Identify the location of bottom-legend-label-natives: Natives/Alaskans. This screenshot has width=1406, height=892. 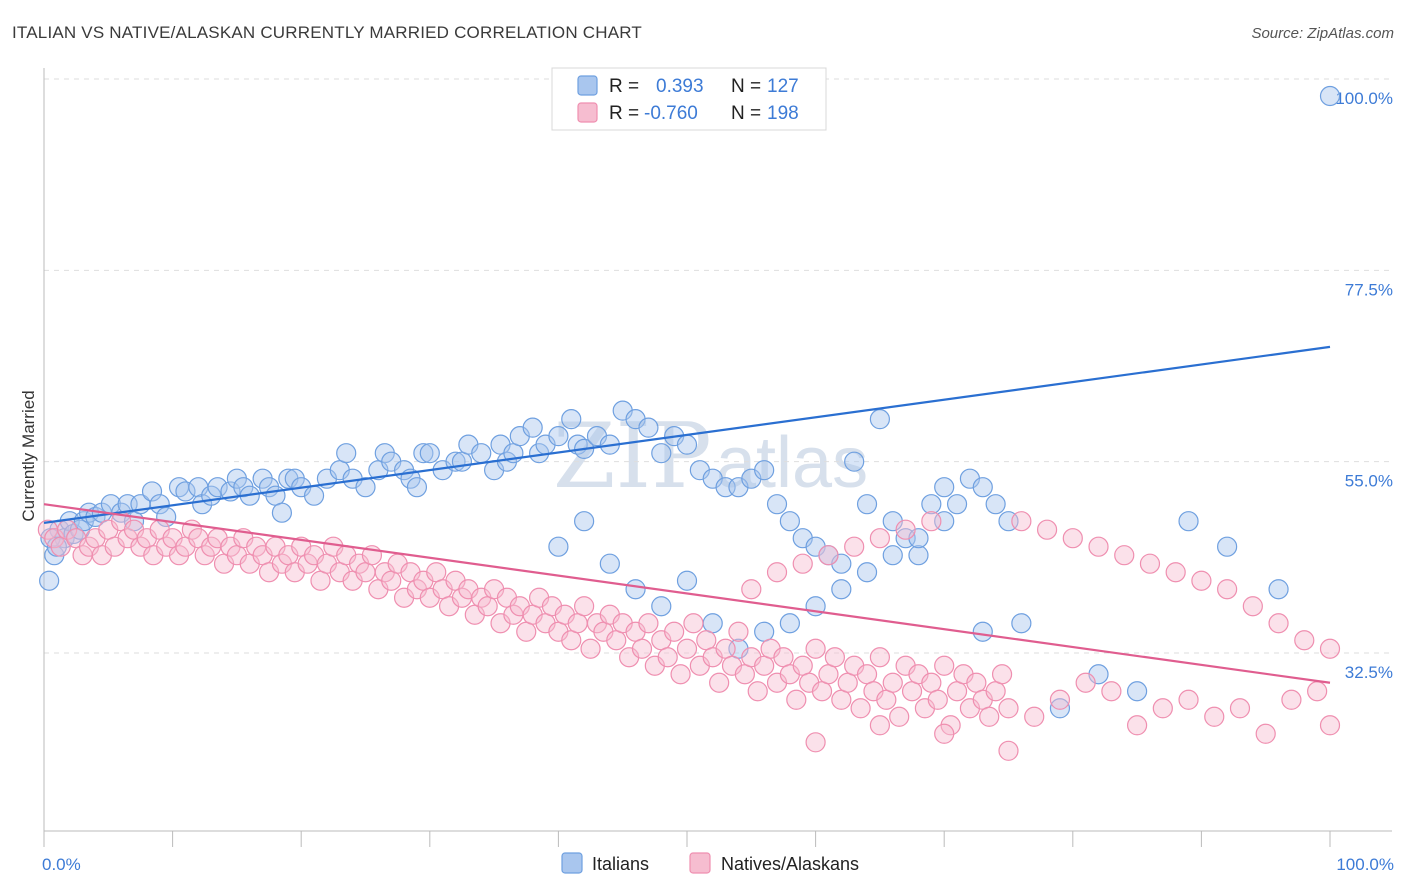
(790, 864).